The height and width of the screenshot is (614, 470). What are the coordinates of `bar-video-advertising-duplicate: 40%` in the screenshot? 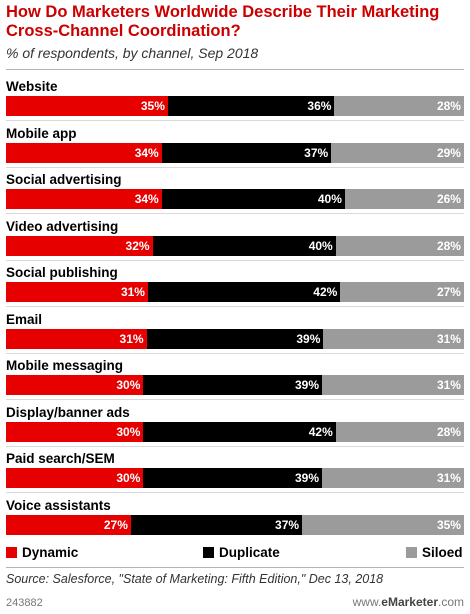 It's located at (244, 245).